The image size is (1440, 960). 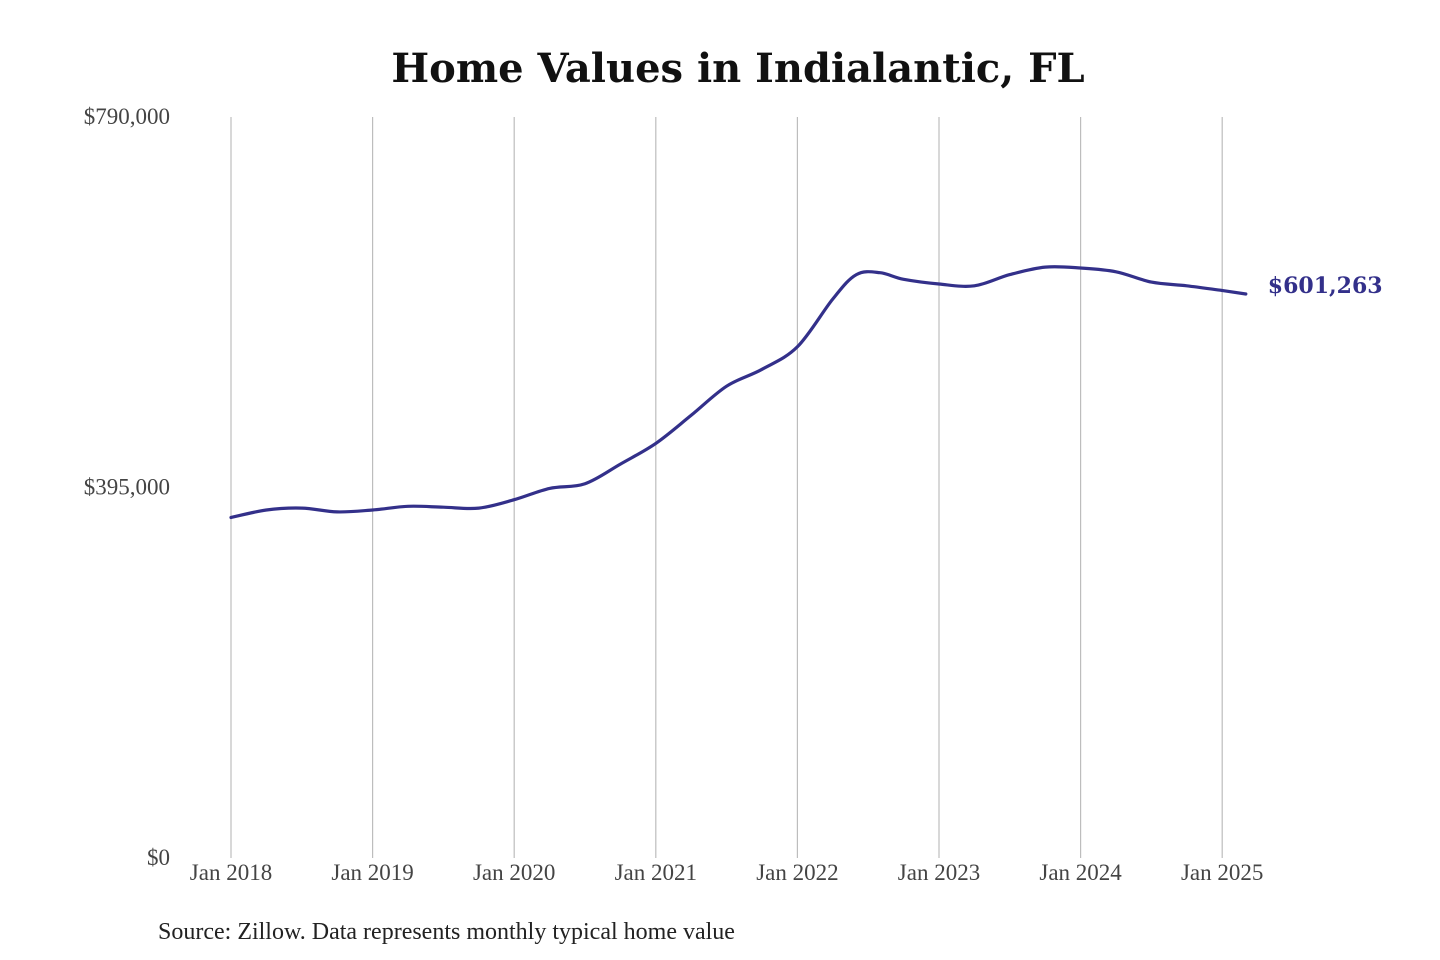 What do you see at coordinates (372, 872) in the screenshot?
I see `x-tick-label: Jan 2019` at bounding box center [372, 872].